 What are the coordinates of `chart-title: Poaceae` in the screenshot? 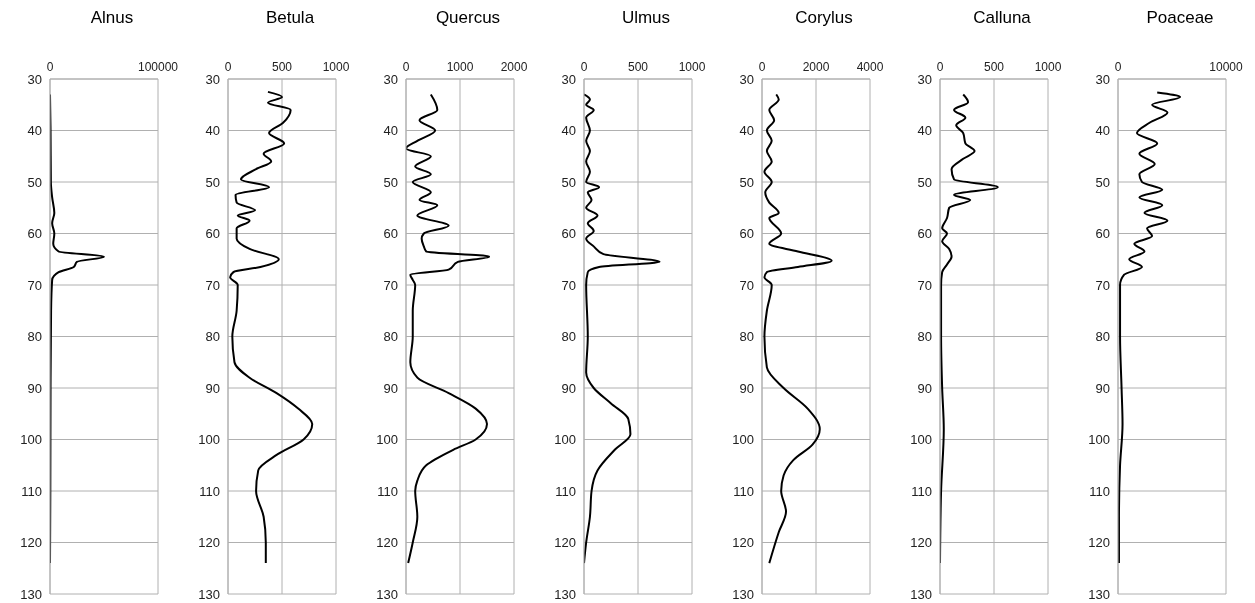 It's located at (1180, 18).